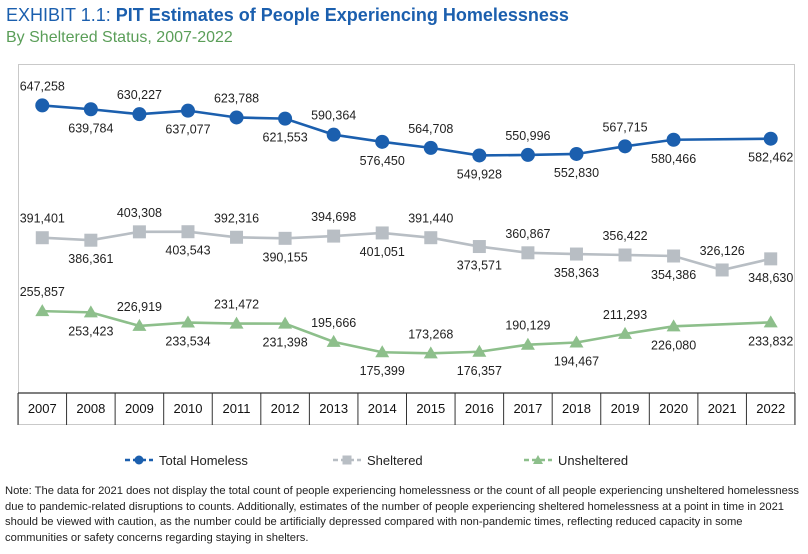 This screenshot has width=808, height=554. I want to click on data-label: 360,867, so click(527, 234).